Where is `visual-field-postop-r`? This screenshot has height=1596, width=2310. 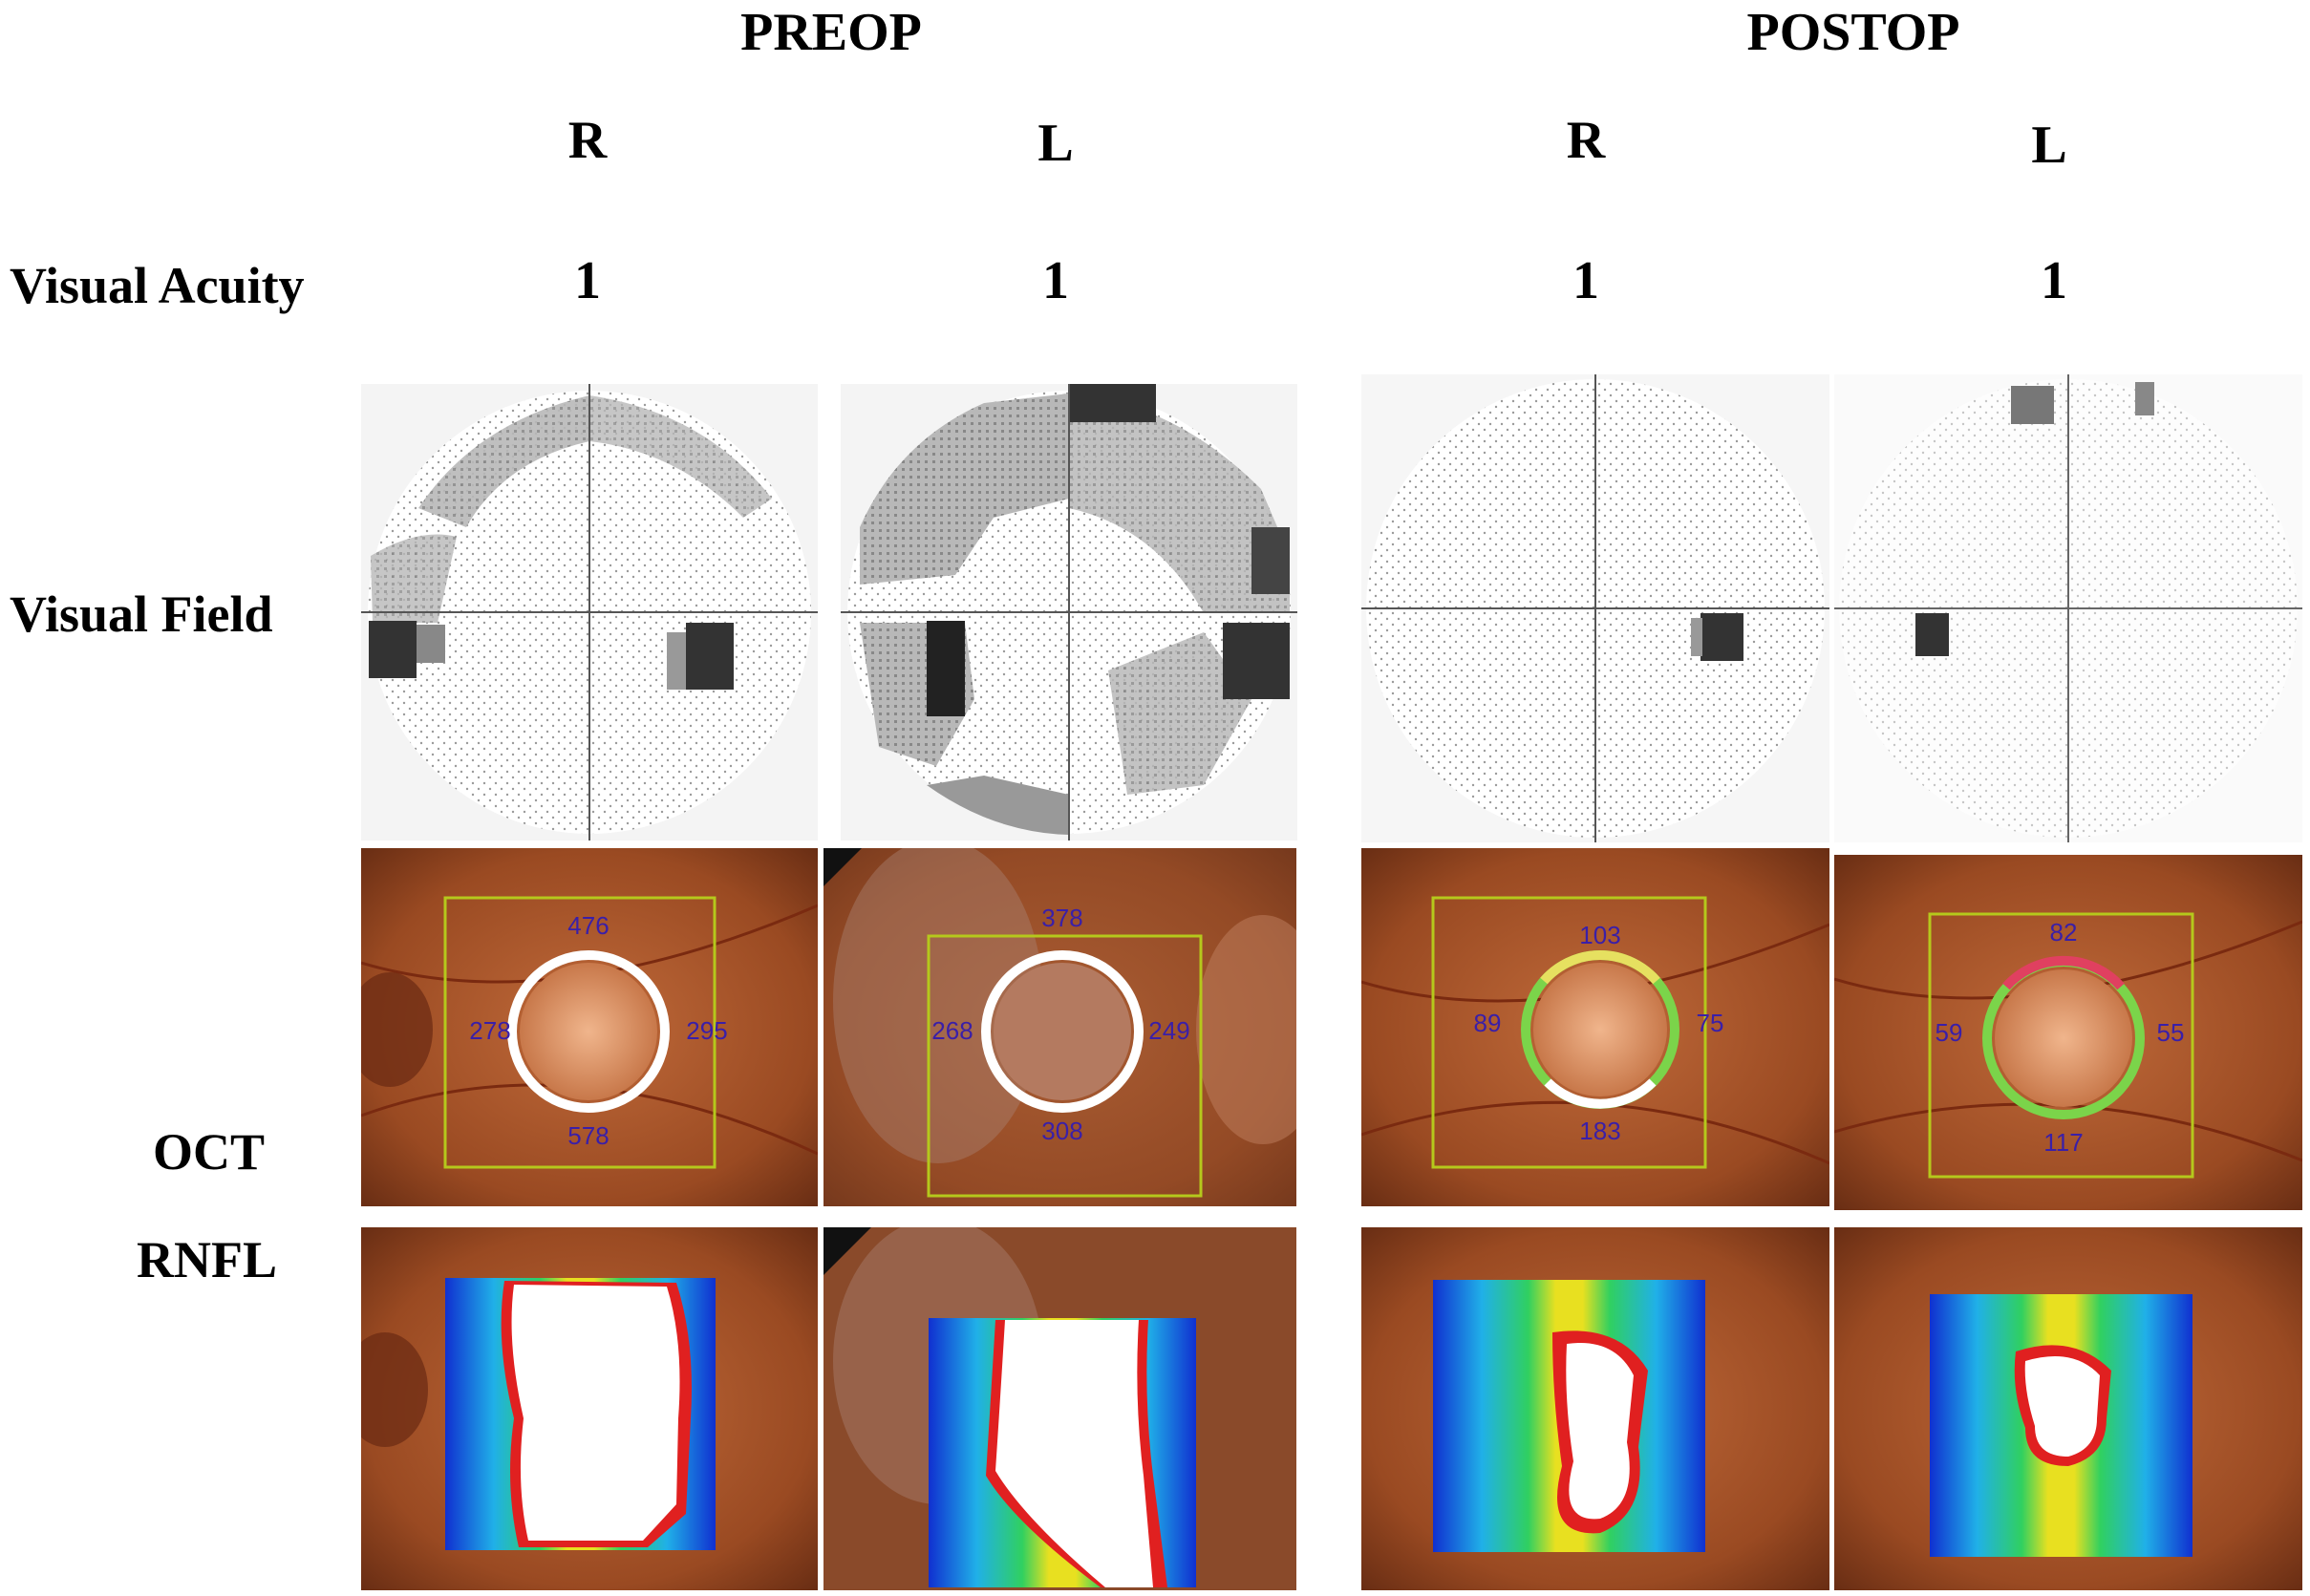
visual-field-postop-r is located at coordinates (1595, 608).